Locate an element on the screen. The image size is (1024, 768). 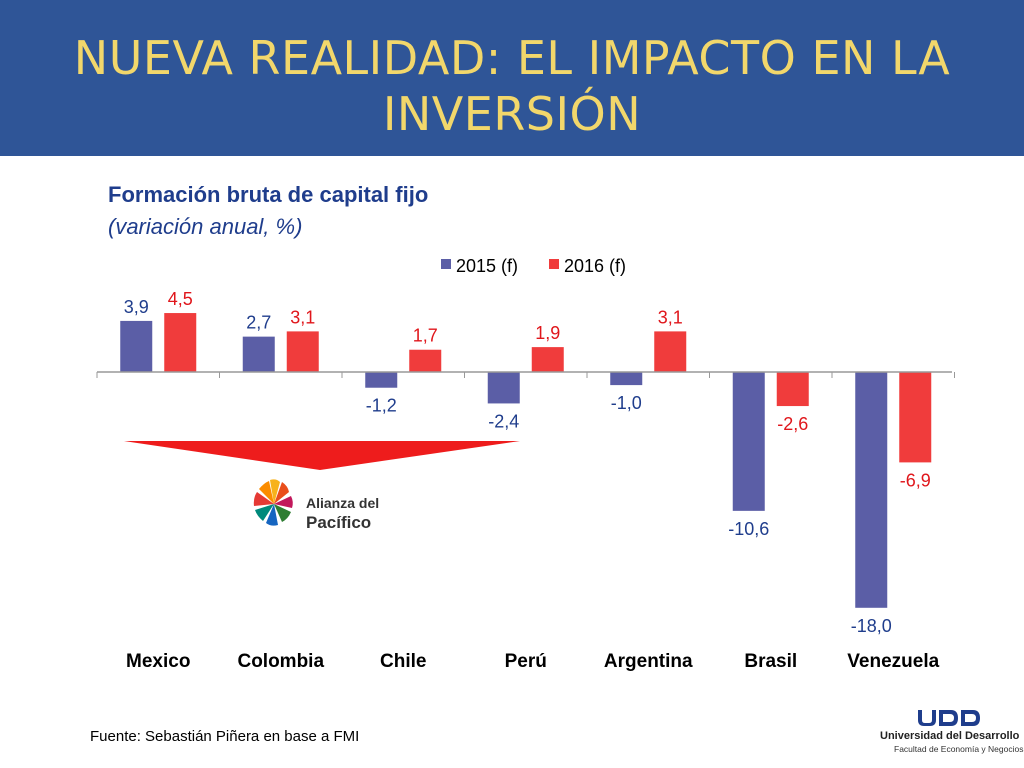
bar-2016-colombia is located at coordinates (302, 351).